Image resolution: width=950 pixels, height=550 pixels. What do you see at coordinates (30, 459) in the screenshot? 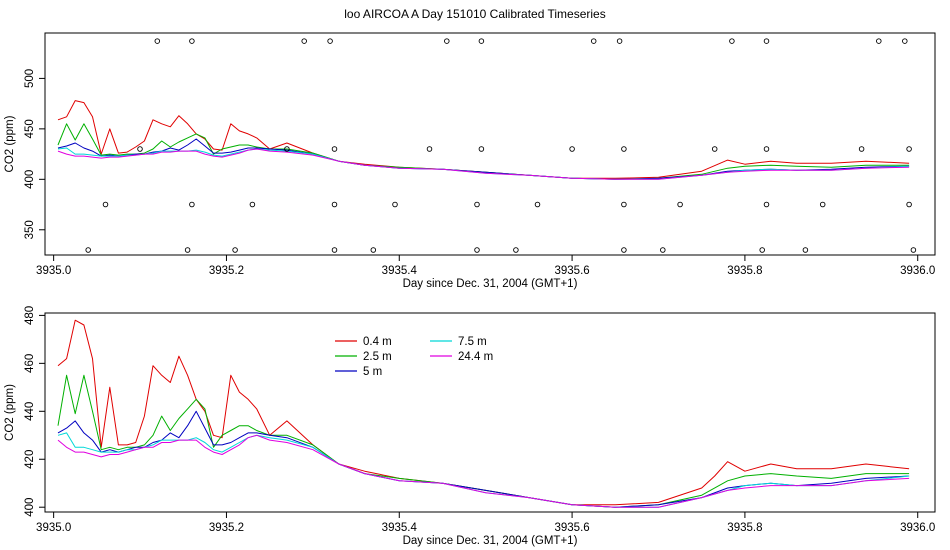
I see `y-tick-label: 420` at bounding box center [30, 459].